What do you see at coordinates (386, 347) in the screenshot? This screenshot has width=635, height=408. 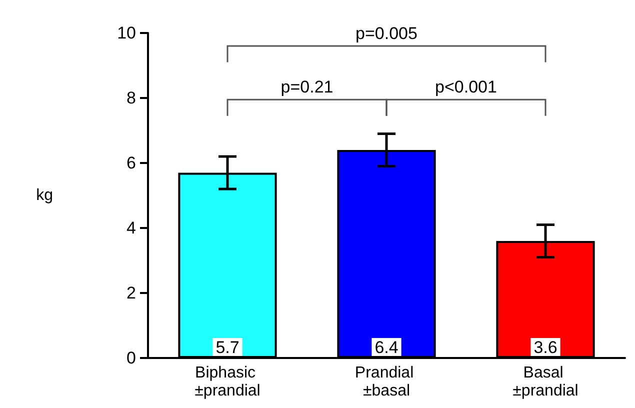 I see `data-label: 6.4` at bounding box center [386, 347].